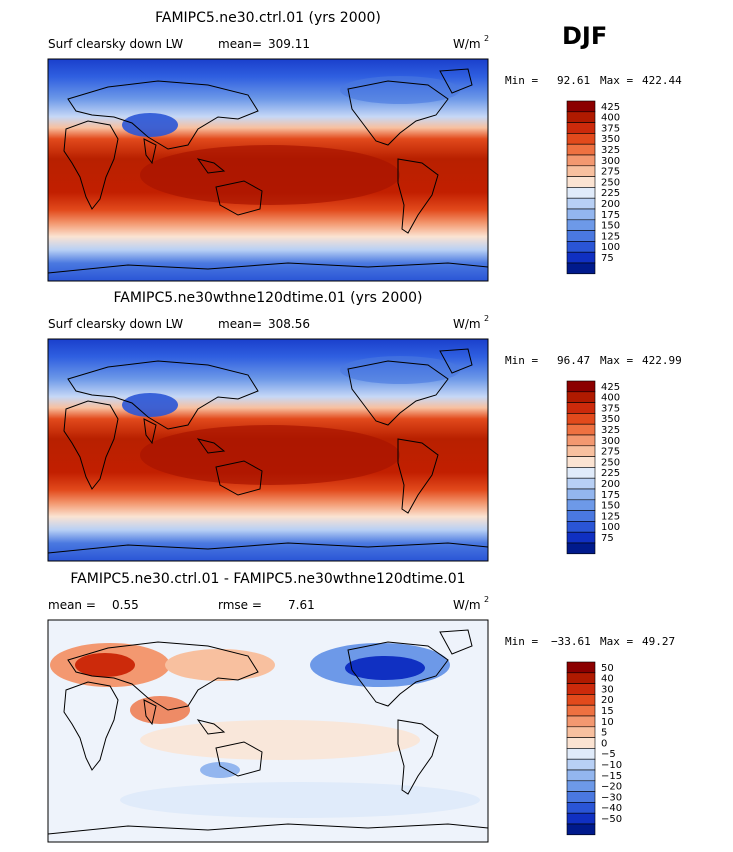 The width and height of the screenshot is (733, 852). Describe the element at coordinates (610, 473) in the screenshot. I see `colorbar-label: 225` at that location.